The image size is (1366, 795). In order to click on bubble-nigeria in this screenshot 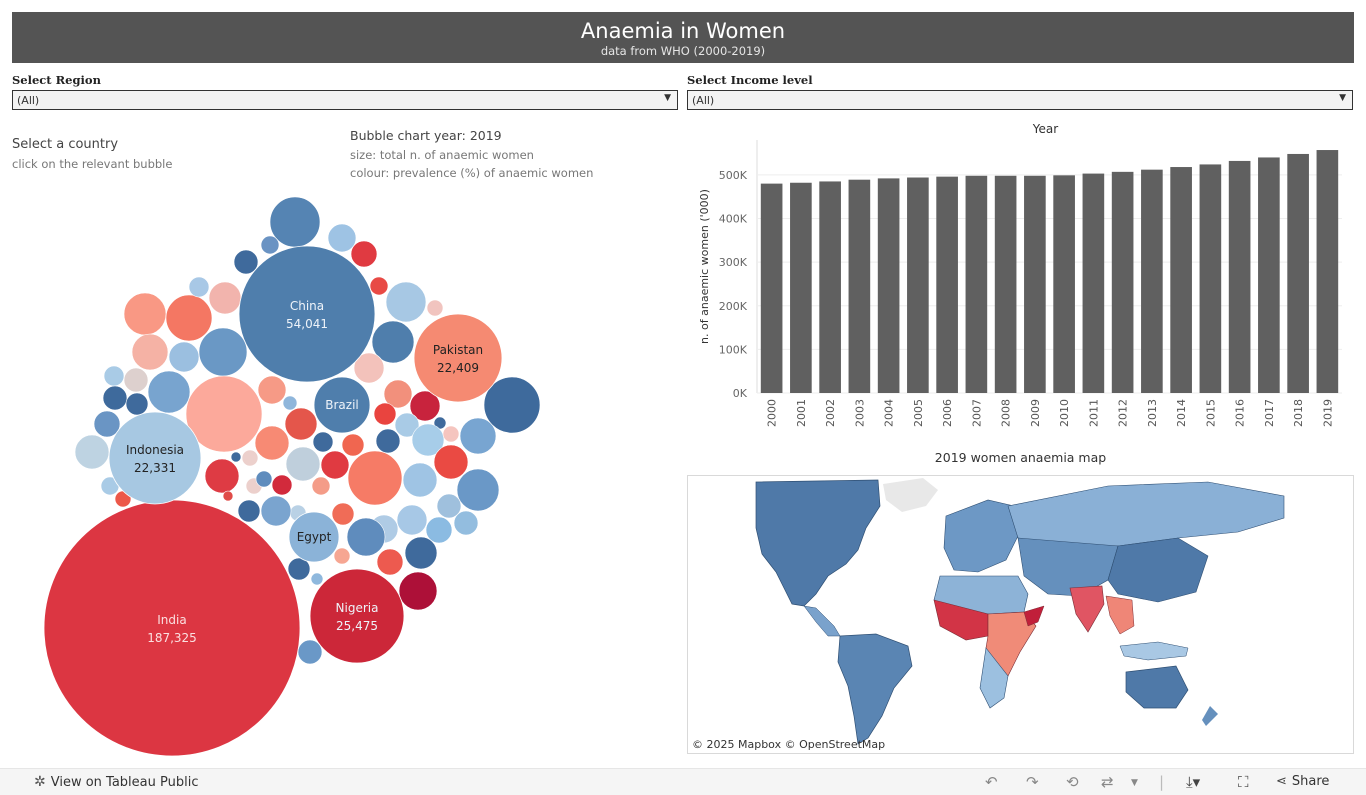, I will do `click(357, 616)`.